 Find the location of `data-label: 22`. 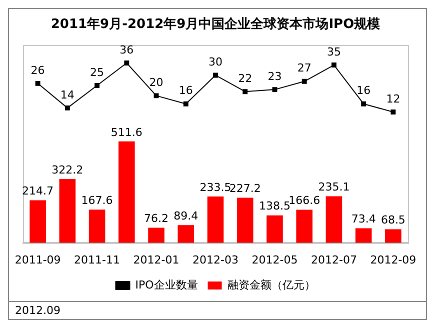

data-label: 22 is located at coordinates (245, 78).